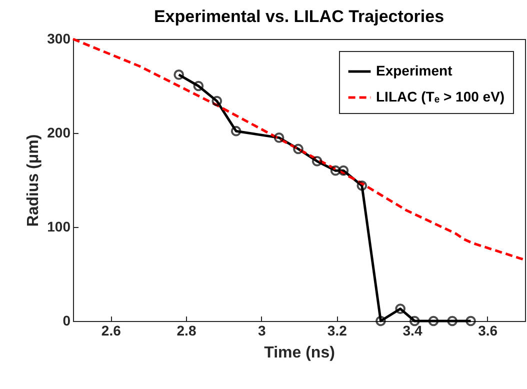 This screenshot has width=527, height=389. What do you see at coordinates (33, 180) in the screenshot?
I see `y-axis-title: Radius (μm)` at bounding box center [33, 180].